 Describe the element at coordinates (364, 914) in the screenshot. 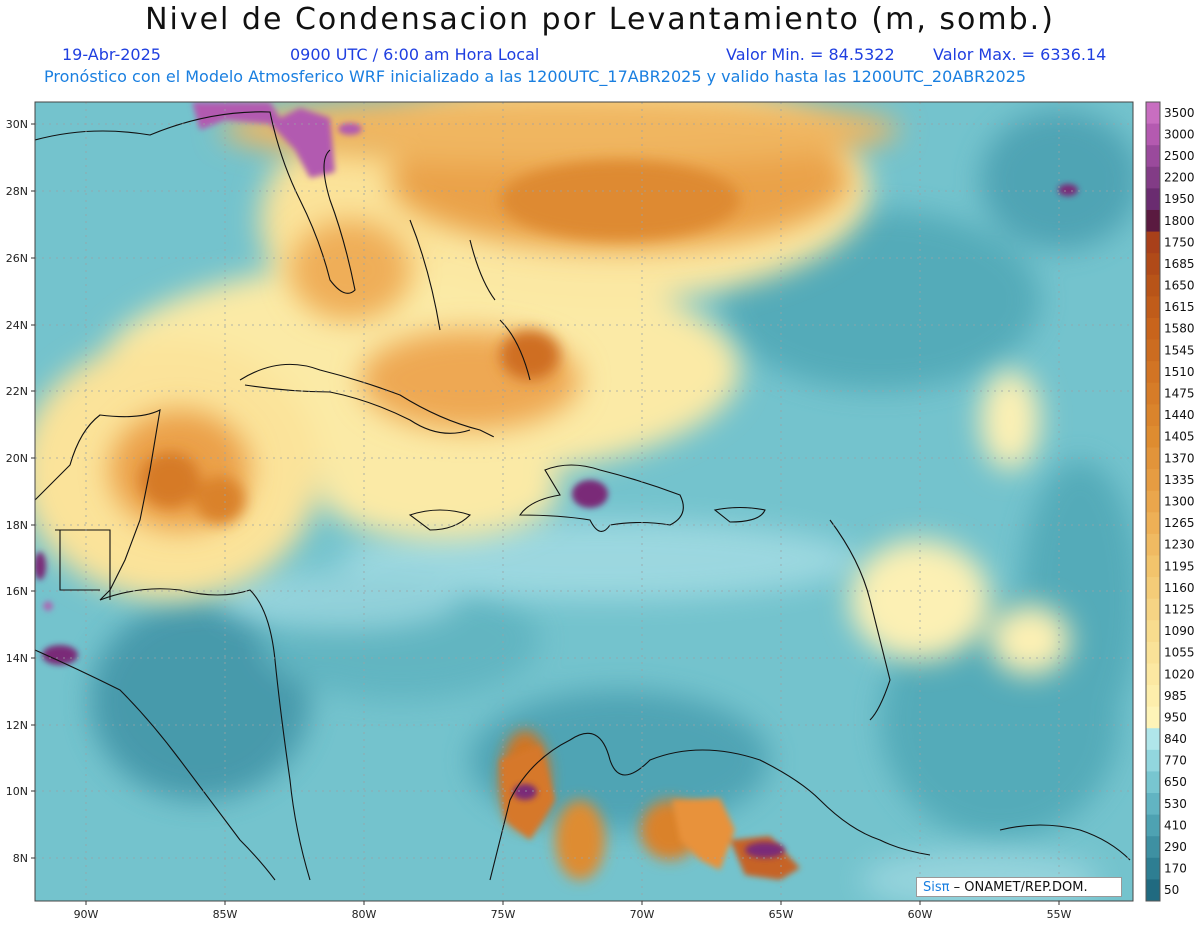

I see `lon-label-80w: 80W` at that location.